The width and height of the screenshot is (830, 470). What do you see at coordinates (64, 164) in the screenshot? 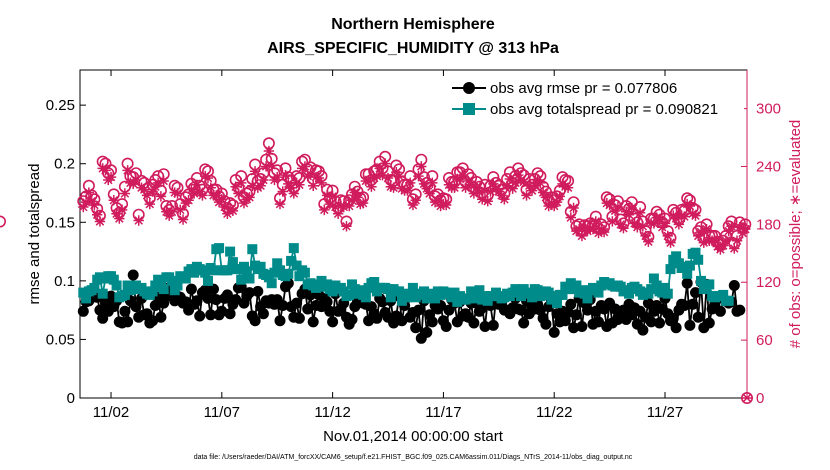
I see `y-tick-label: 0.2` at bounding box center [64, 164].